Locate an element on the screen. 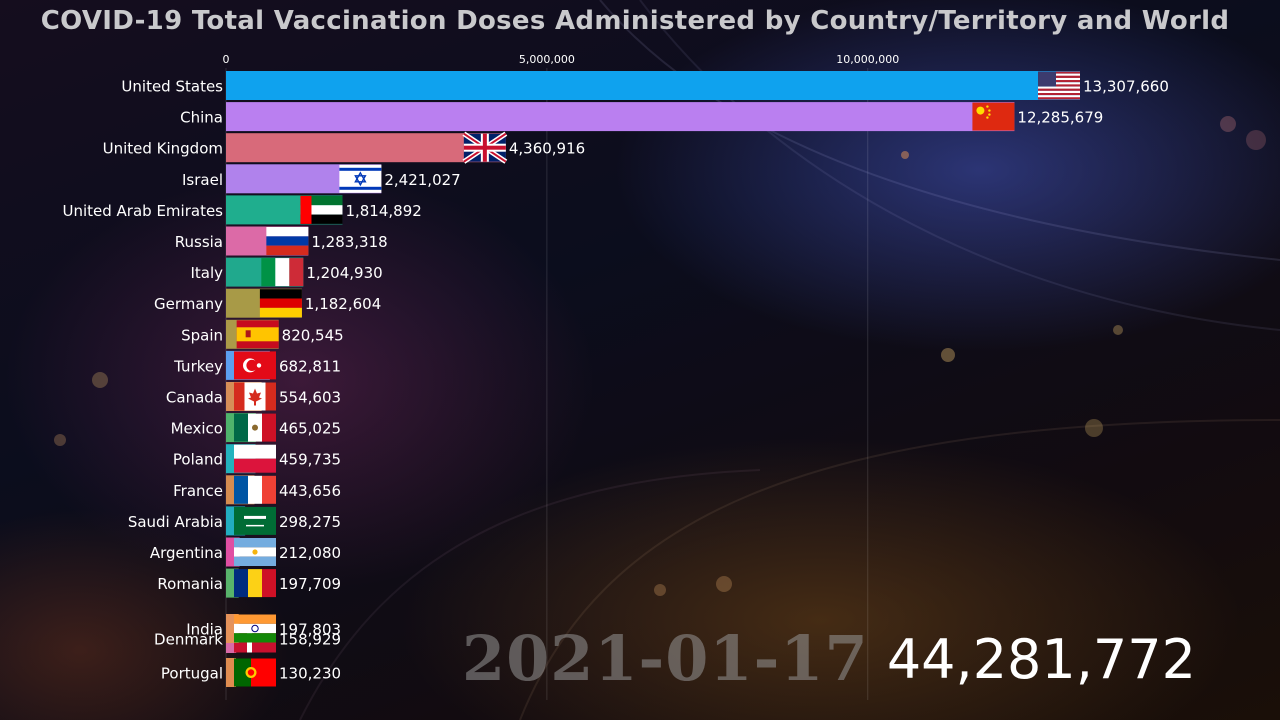 The image size is (1280, 720). flag-it-icon is located at coordinates (282, 272).